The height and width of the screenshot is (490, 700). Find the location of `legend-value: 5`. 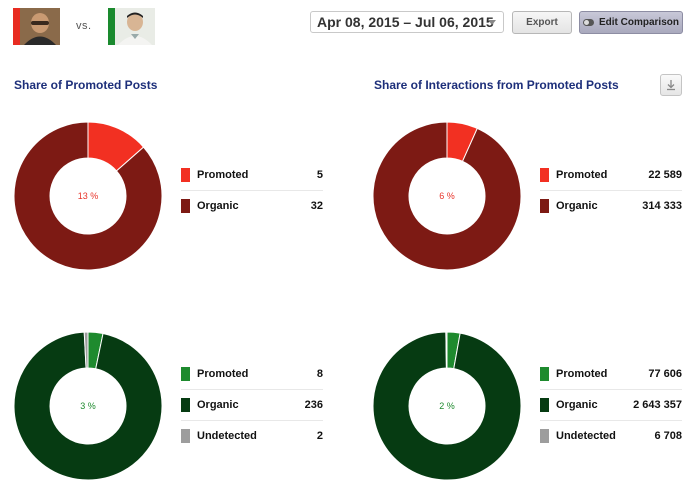

legend-value: 5 is located at coordinates (319, 175).